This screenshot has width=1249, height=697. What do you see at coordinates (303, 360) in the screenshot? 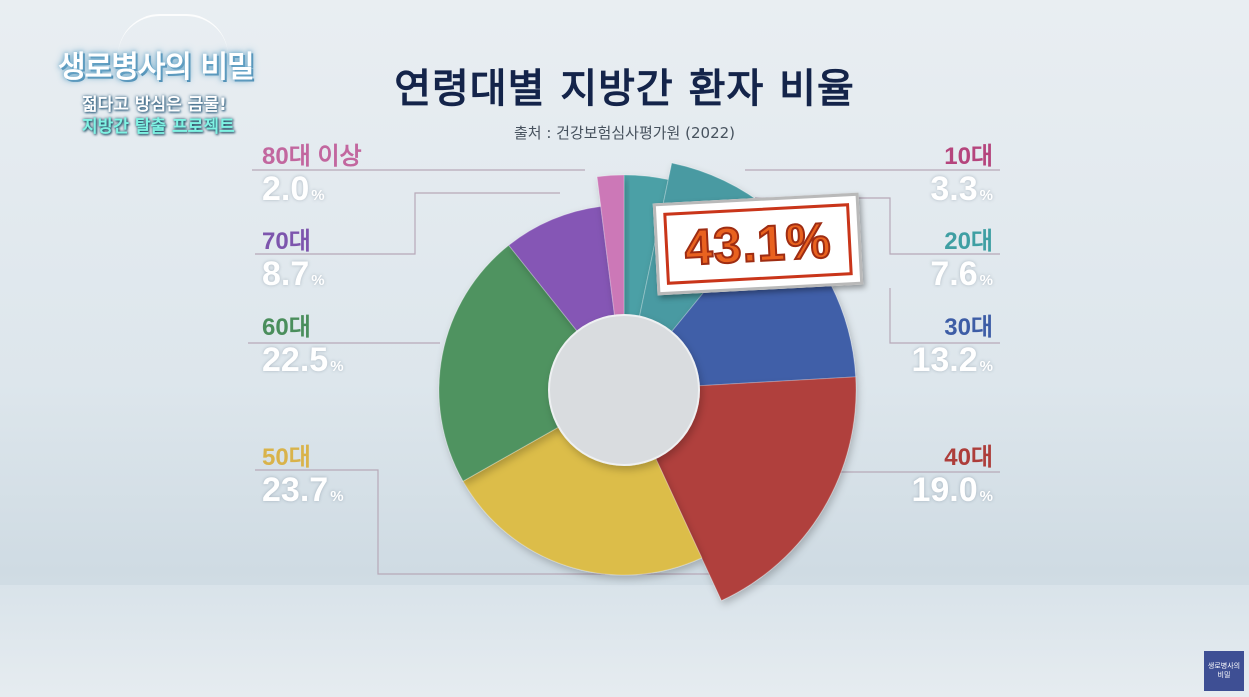
I see `label-60s-value: 22.5%` at bounding box center [303, 360].